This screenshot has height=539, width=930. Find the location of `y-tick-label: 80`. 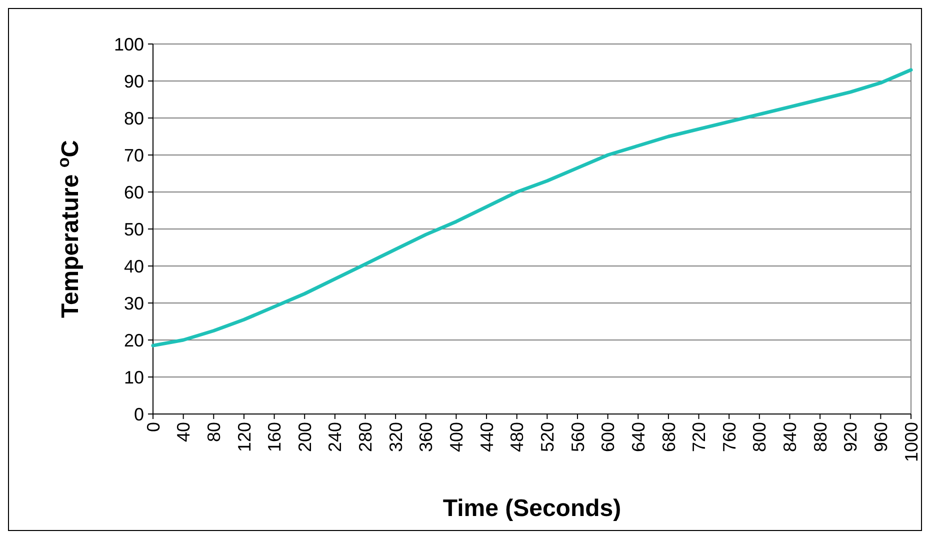

y-tick-label: 80 is located at coordinates (134, 118).